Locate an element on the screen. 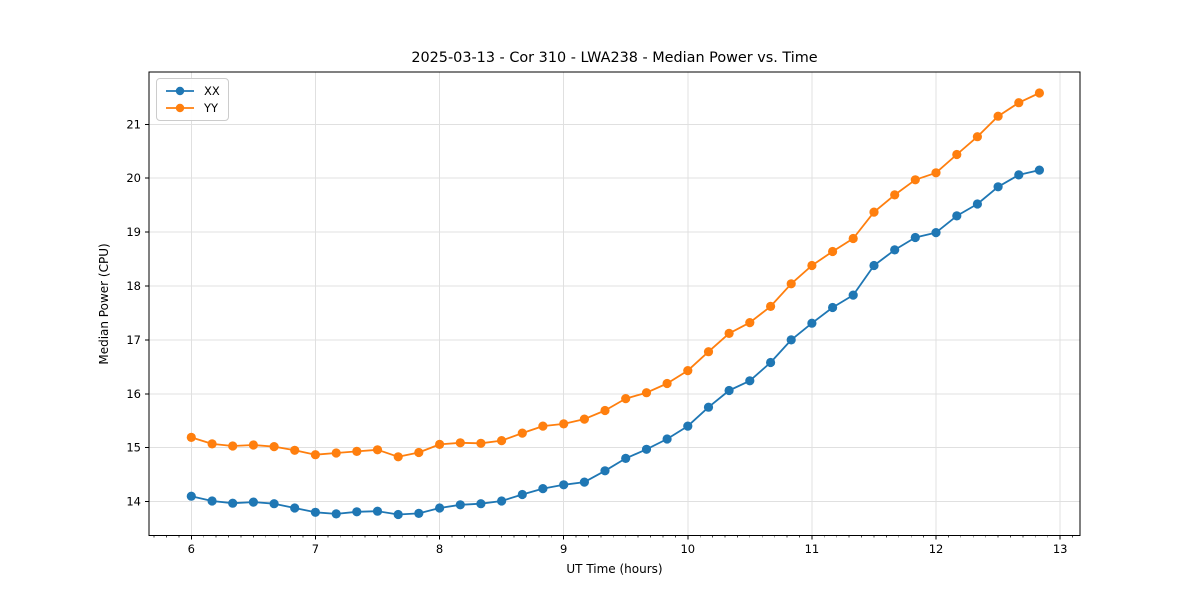  x-tick-label: 13 is located at coordinates (1060, 549).